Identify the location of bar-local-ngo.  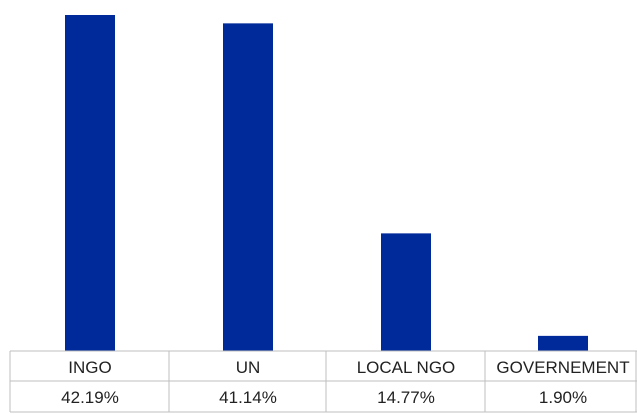
(406, 292).